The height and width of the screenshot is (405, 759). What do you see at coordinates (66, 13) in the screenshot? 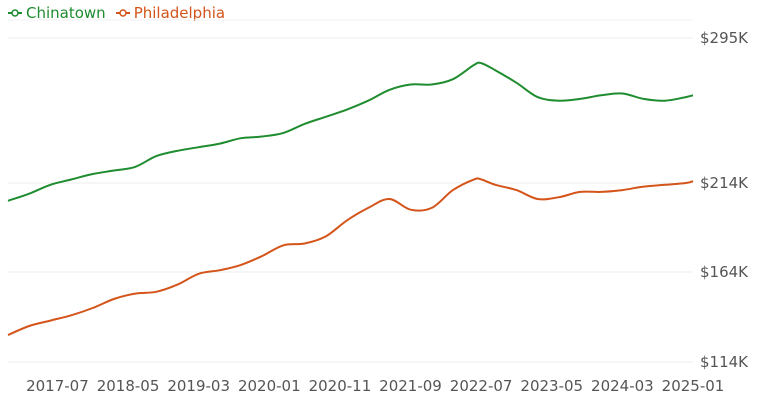
I see `legend-label-chinatown: Chinatown` at bounding box center [66, 13].